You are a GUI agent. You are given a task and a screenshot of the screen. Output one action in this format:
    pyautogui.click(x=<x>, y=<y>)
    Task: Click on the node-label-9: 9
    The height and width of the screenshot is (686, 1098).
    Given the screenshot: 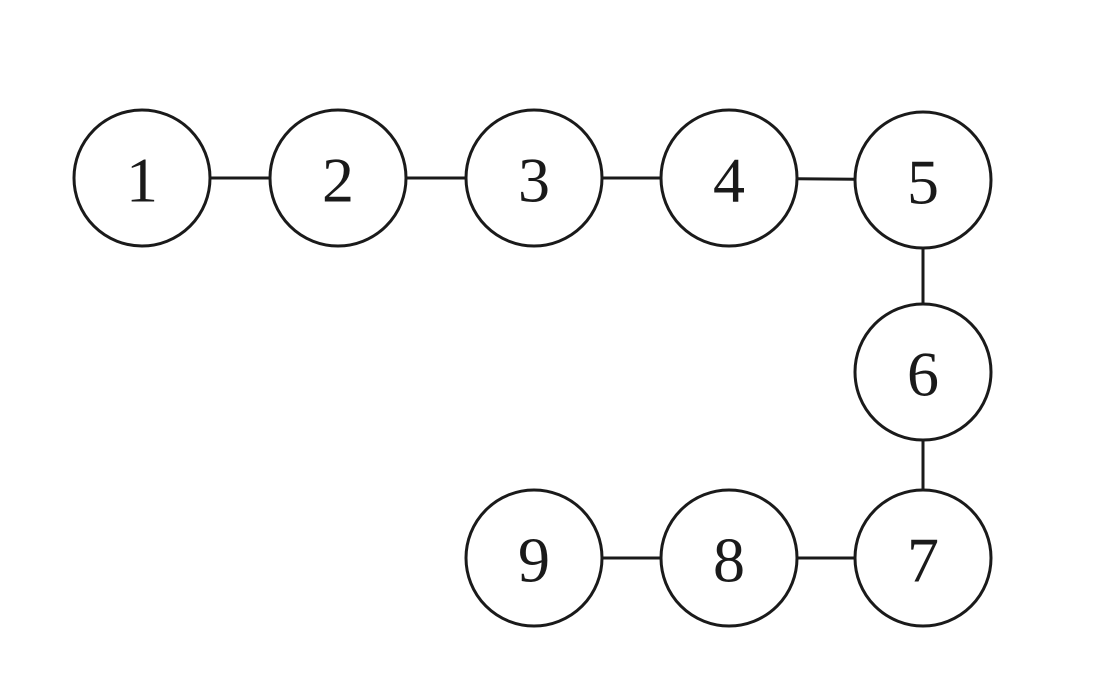 What is the action you would take?
    pyautogui.click(x=534, y=560)
    